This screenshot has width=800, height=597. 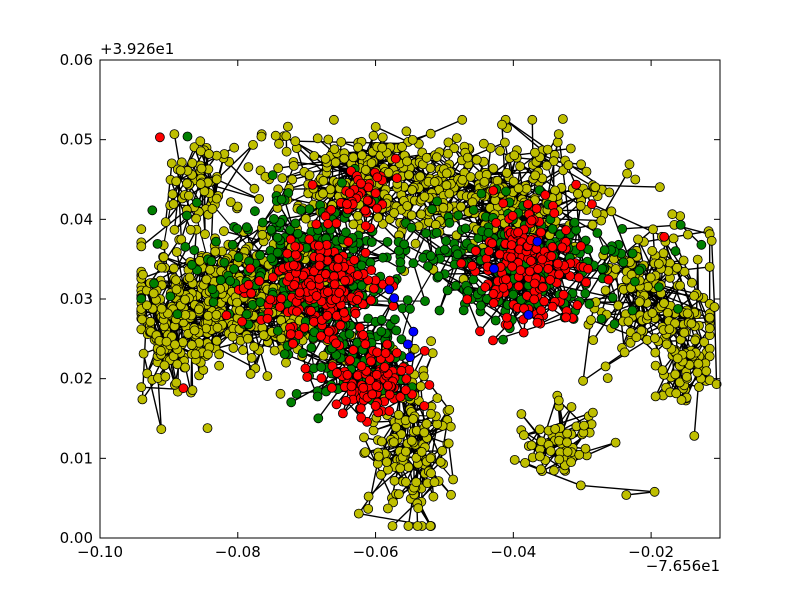 I want to click on x-tick-label-0: −0.10, so click(x=100, y=552).